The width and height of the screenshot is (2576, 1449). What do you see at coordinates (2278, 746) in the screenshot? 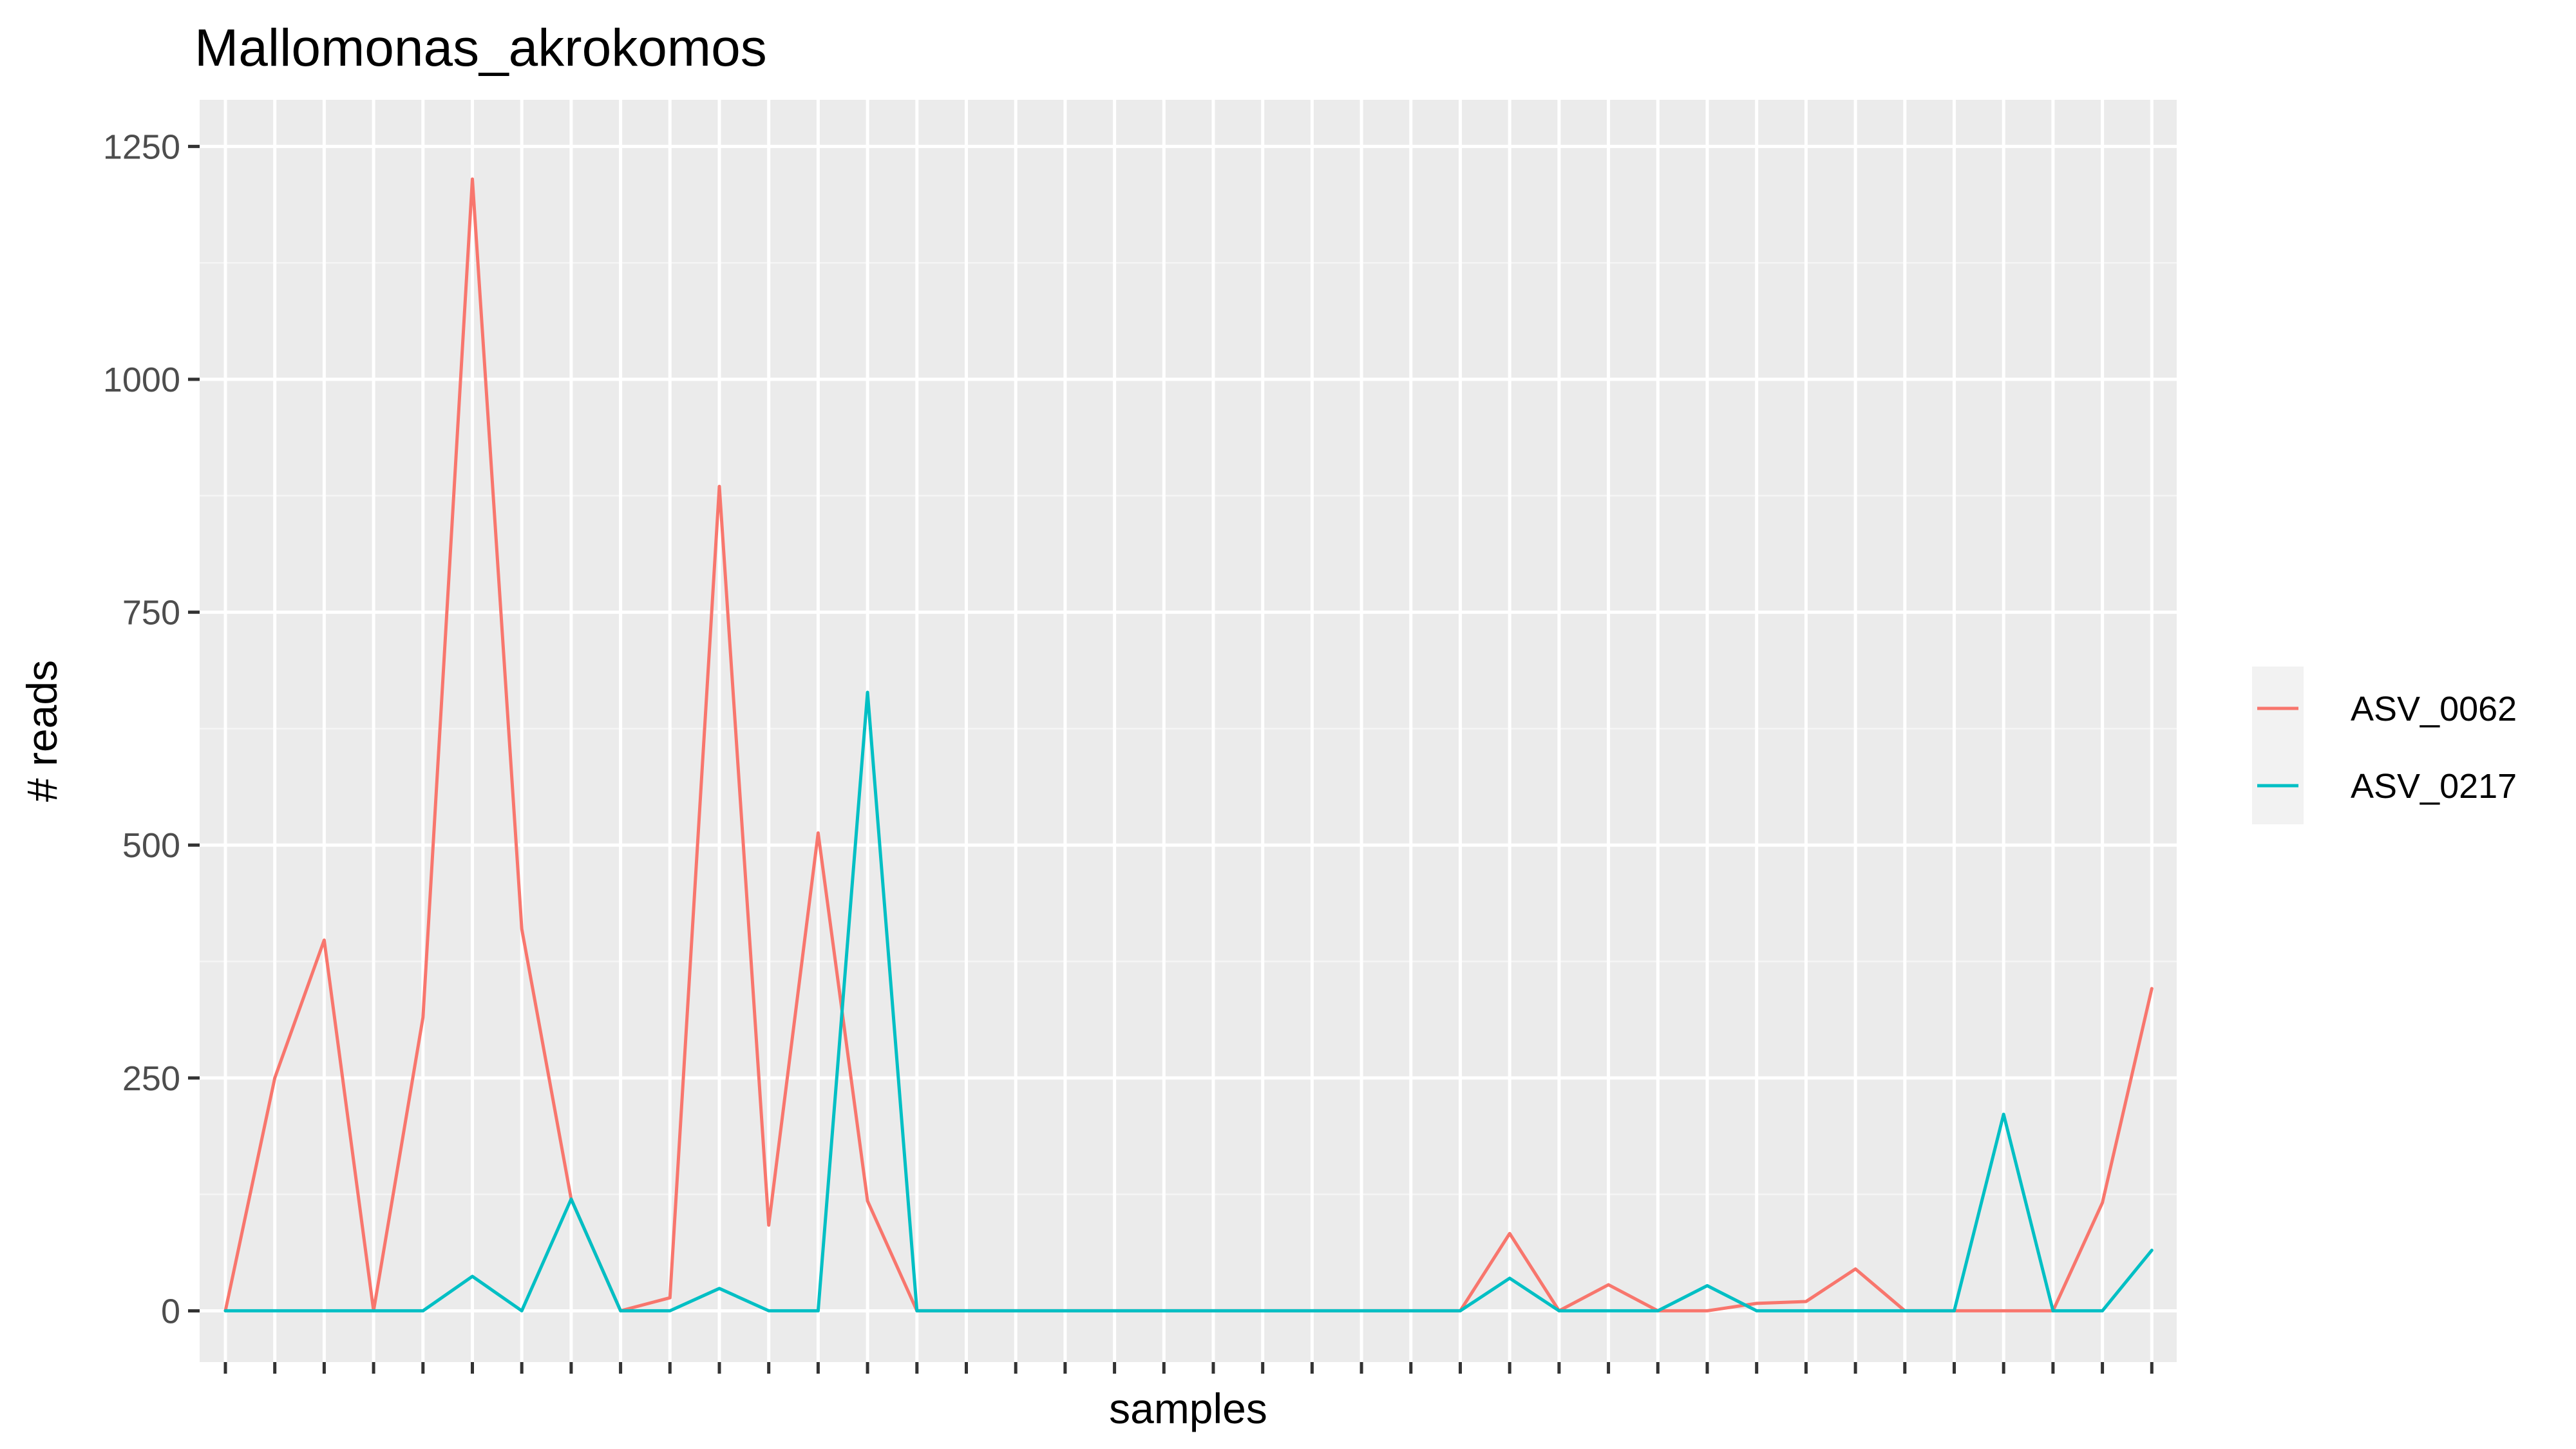
I see `legend-key-background` at bounding box center [2278, 746].